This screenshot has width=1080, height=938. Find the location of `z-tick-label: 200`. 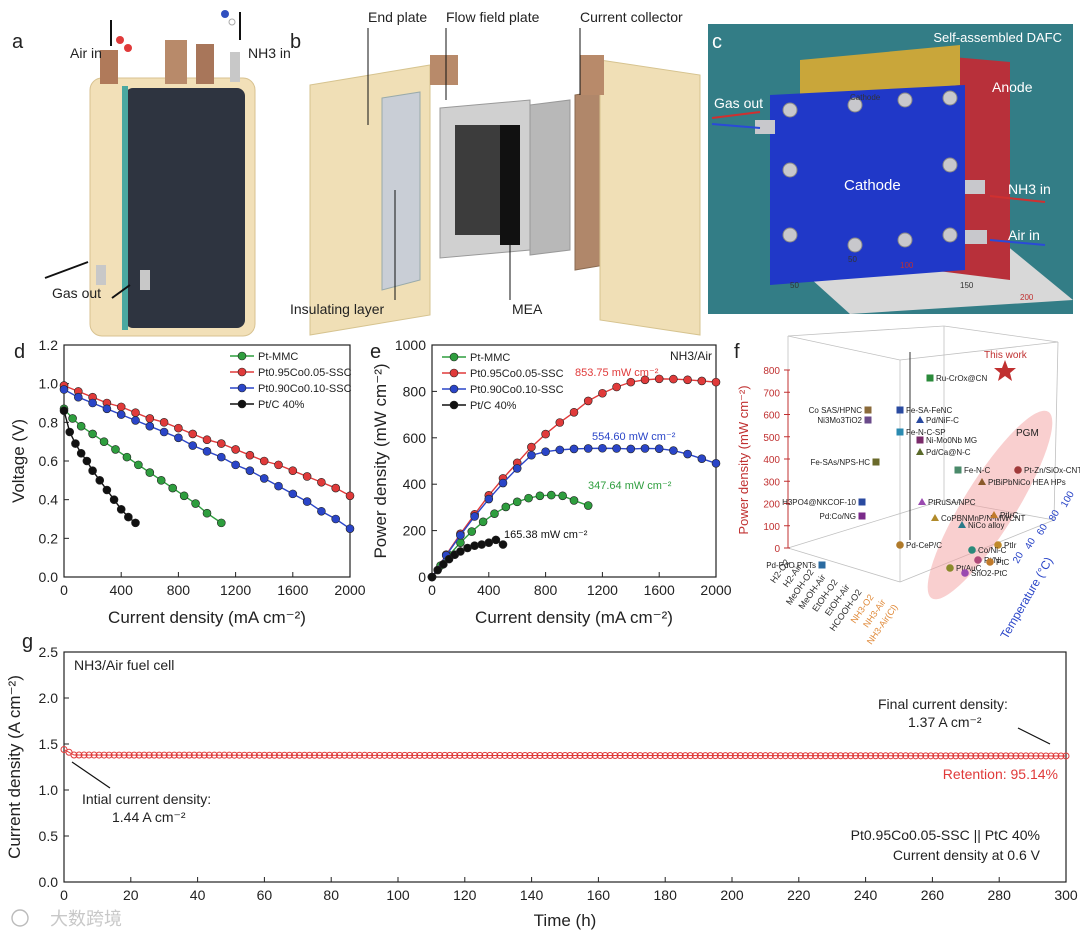

z-tick-label: 200 is located at coordinates (771, 505).